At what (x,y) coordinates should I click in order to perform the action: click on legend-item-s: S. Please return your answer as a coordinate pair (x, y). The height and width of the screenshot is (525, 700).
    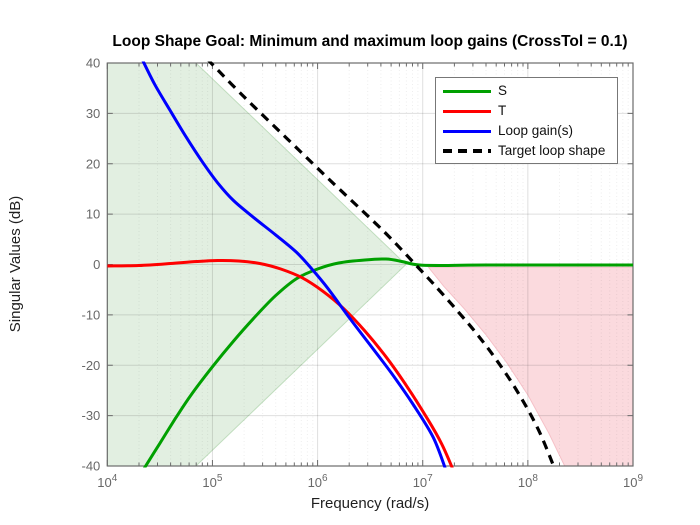
    Looking at the image, I should click on (526, 91).